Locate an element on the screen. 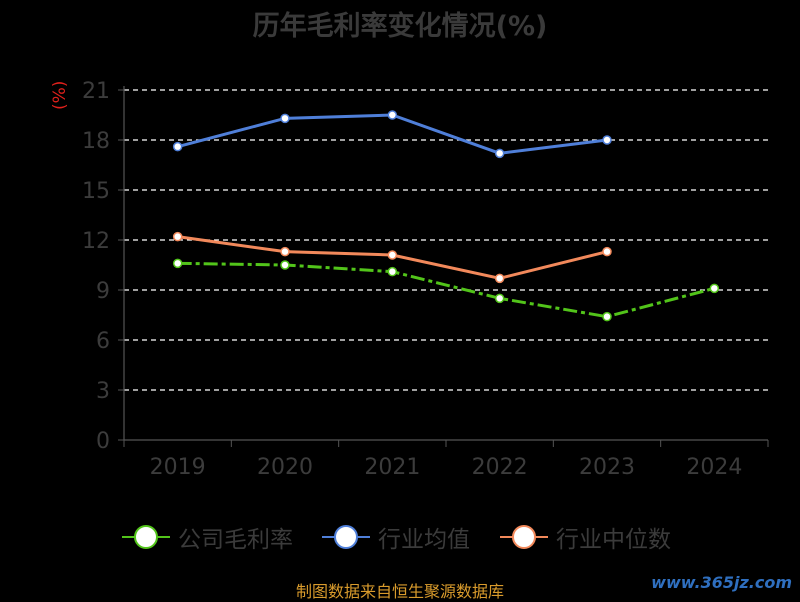 The width and height of the screenshot is (800, 602). legend: 公司毛利率 行业均值 行业中位数 is located at coordinates (400, 537).